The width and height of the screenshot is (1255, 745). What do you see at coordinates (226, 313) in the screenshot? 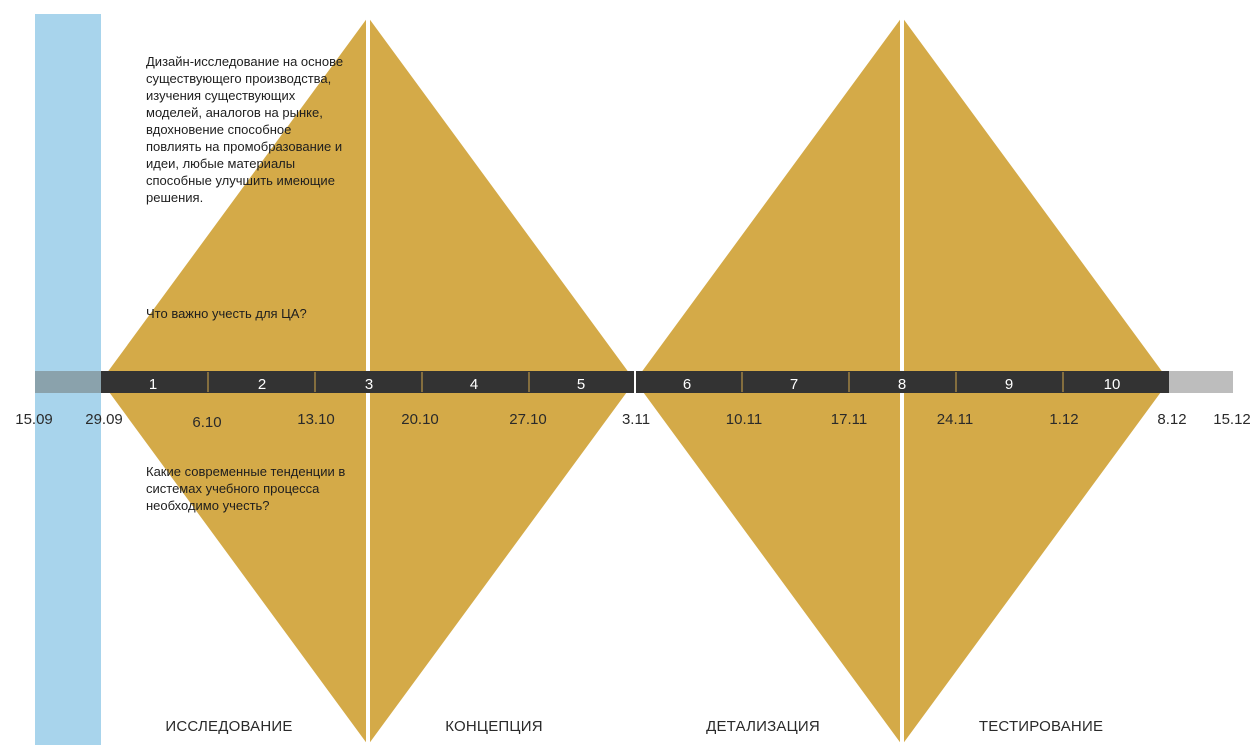
I see `question-target-audience: Что важно учесть для ЦА?` at bounding box center [226, 313].